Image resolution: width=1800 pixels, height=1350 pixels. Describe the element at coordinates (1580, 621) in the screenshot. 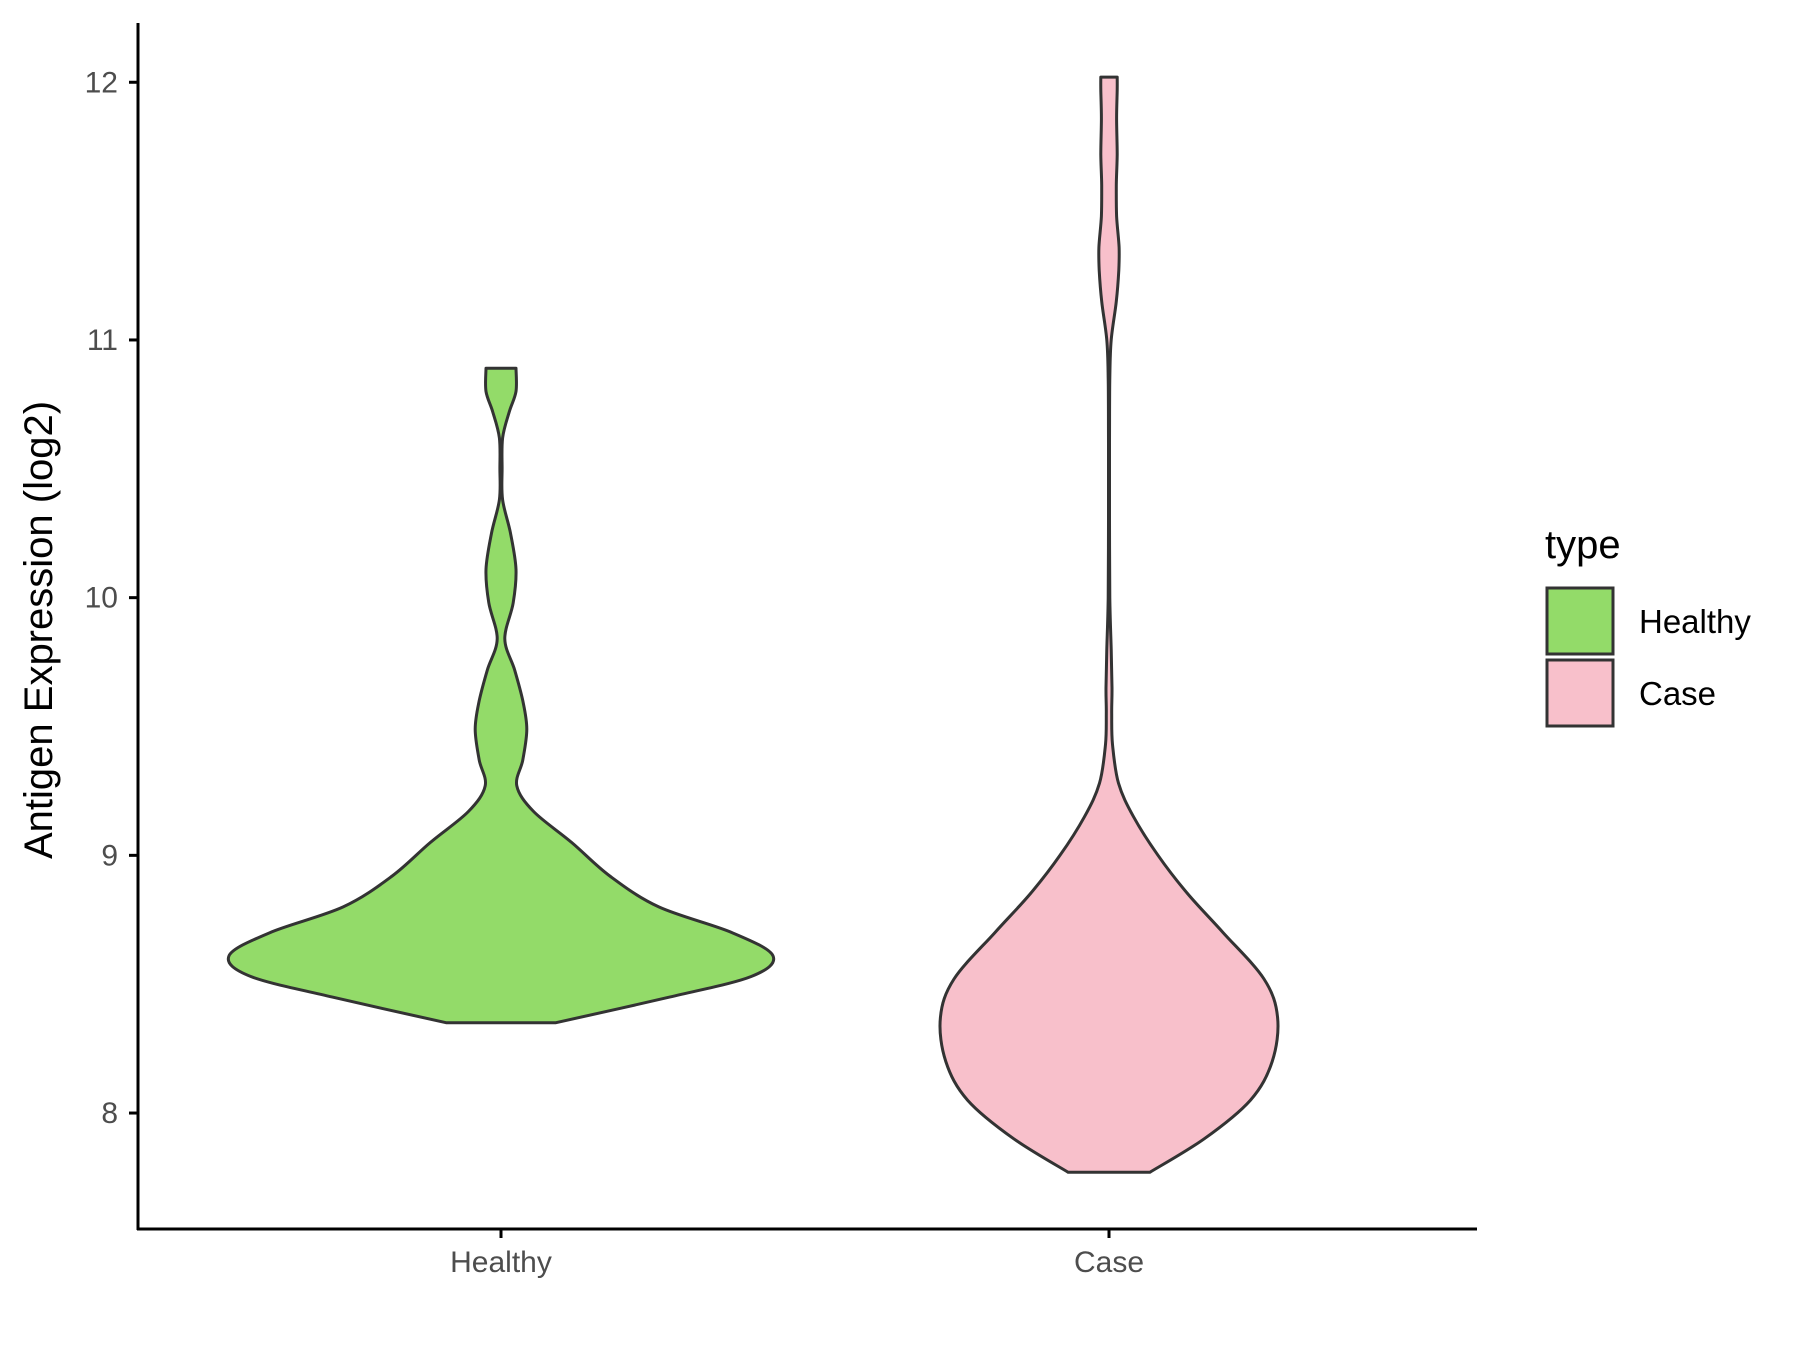

I see `legend-swatch-healthy` at that location.